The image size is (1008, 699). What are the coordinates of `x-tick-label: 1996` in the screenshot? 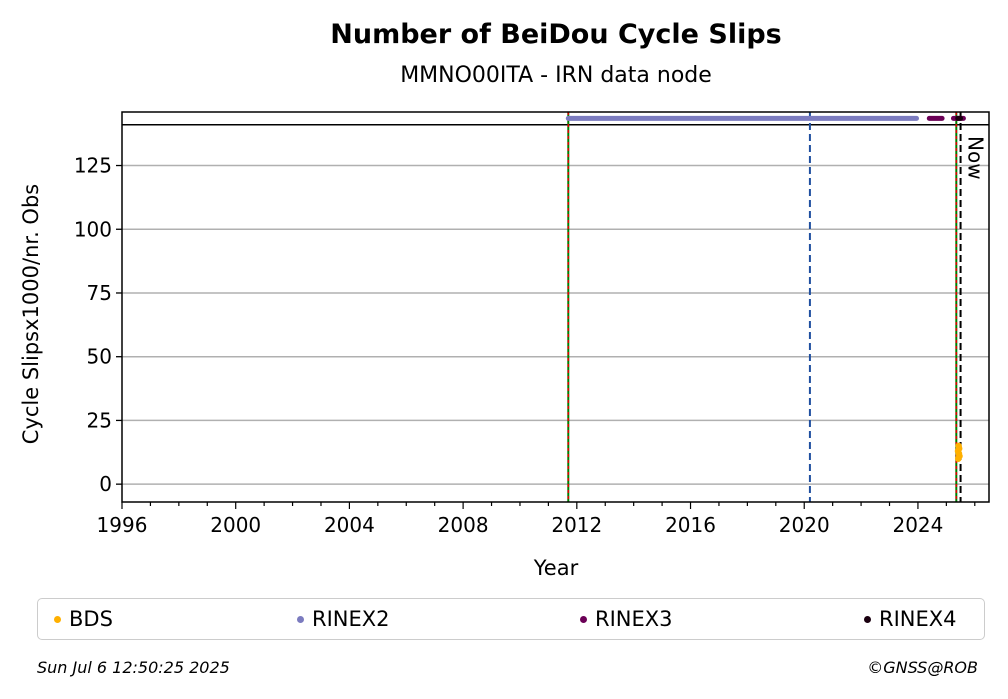 It's located at (122, 525).